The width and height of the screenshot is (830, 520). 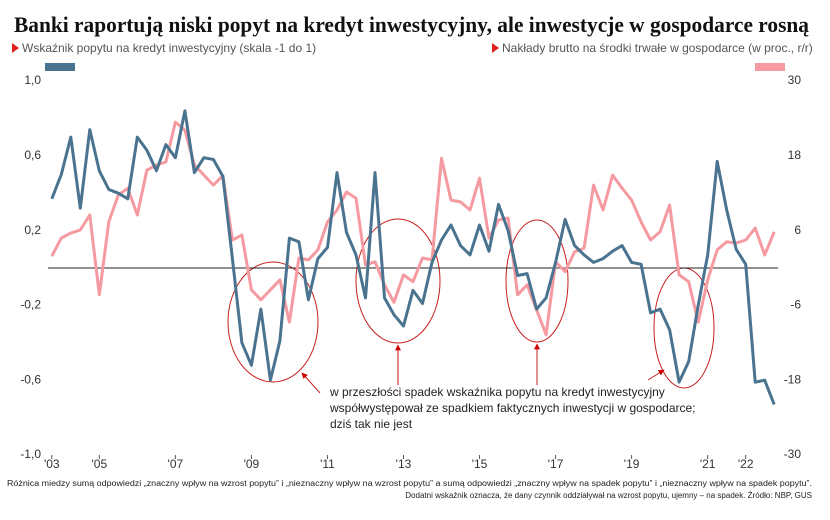 I want to click on y2-tick-label: 30, so click(x=795, y=80).